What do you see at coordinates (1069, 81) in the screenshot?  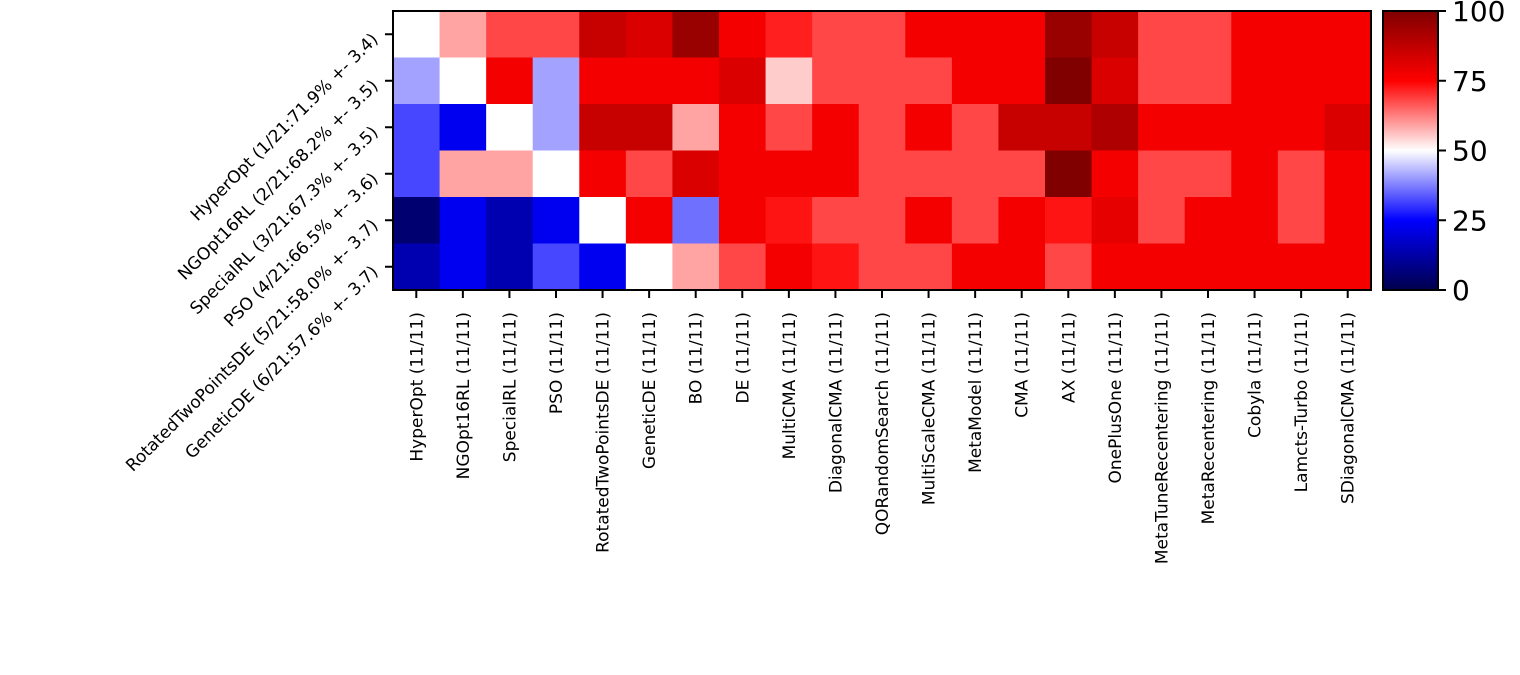 I see `heatmap-cell-r1-c14` at bounding box center [1069, 81].